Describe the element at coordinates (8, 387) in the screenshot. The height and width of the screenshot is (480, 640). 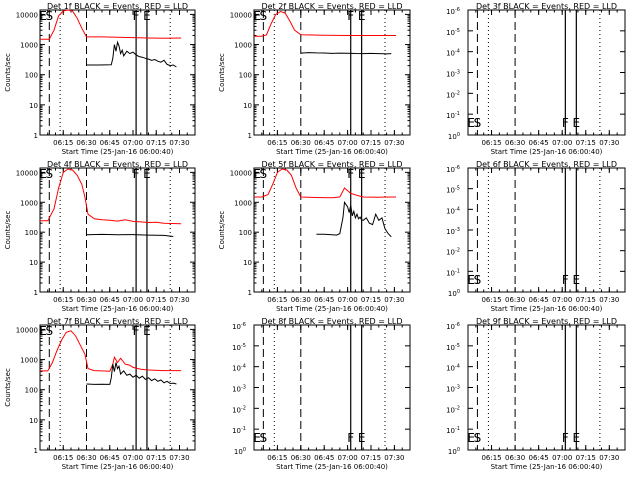
I see `y-axis-label: Counts/sec` at that location.